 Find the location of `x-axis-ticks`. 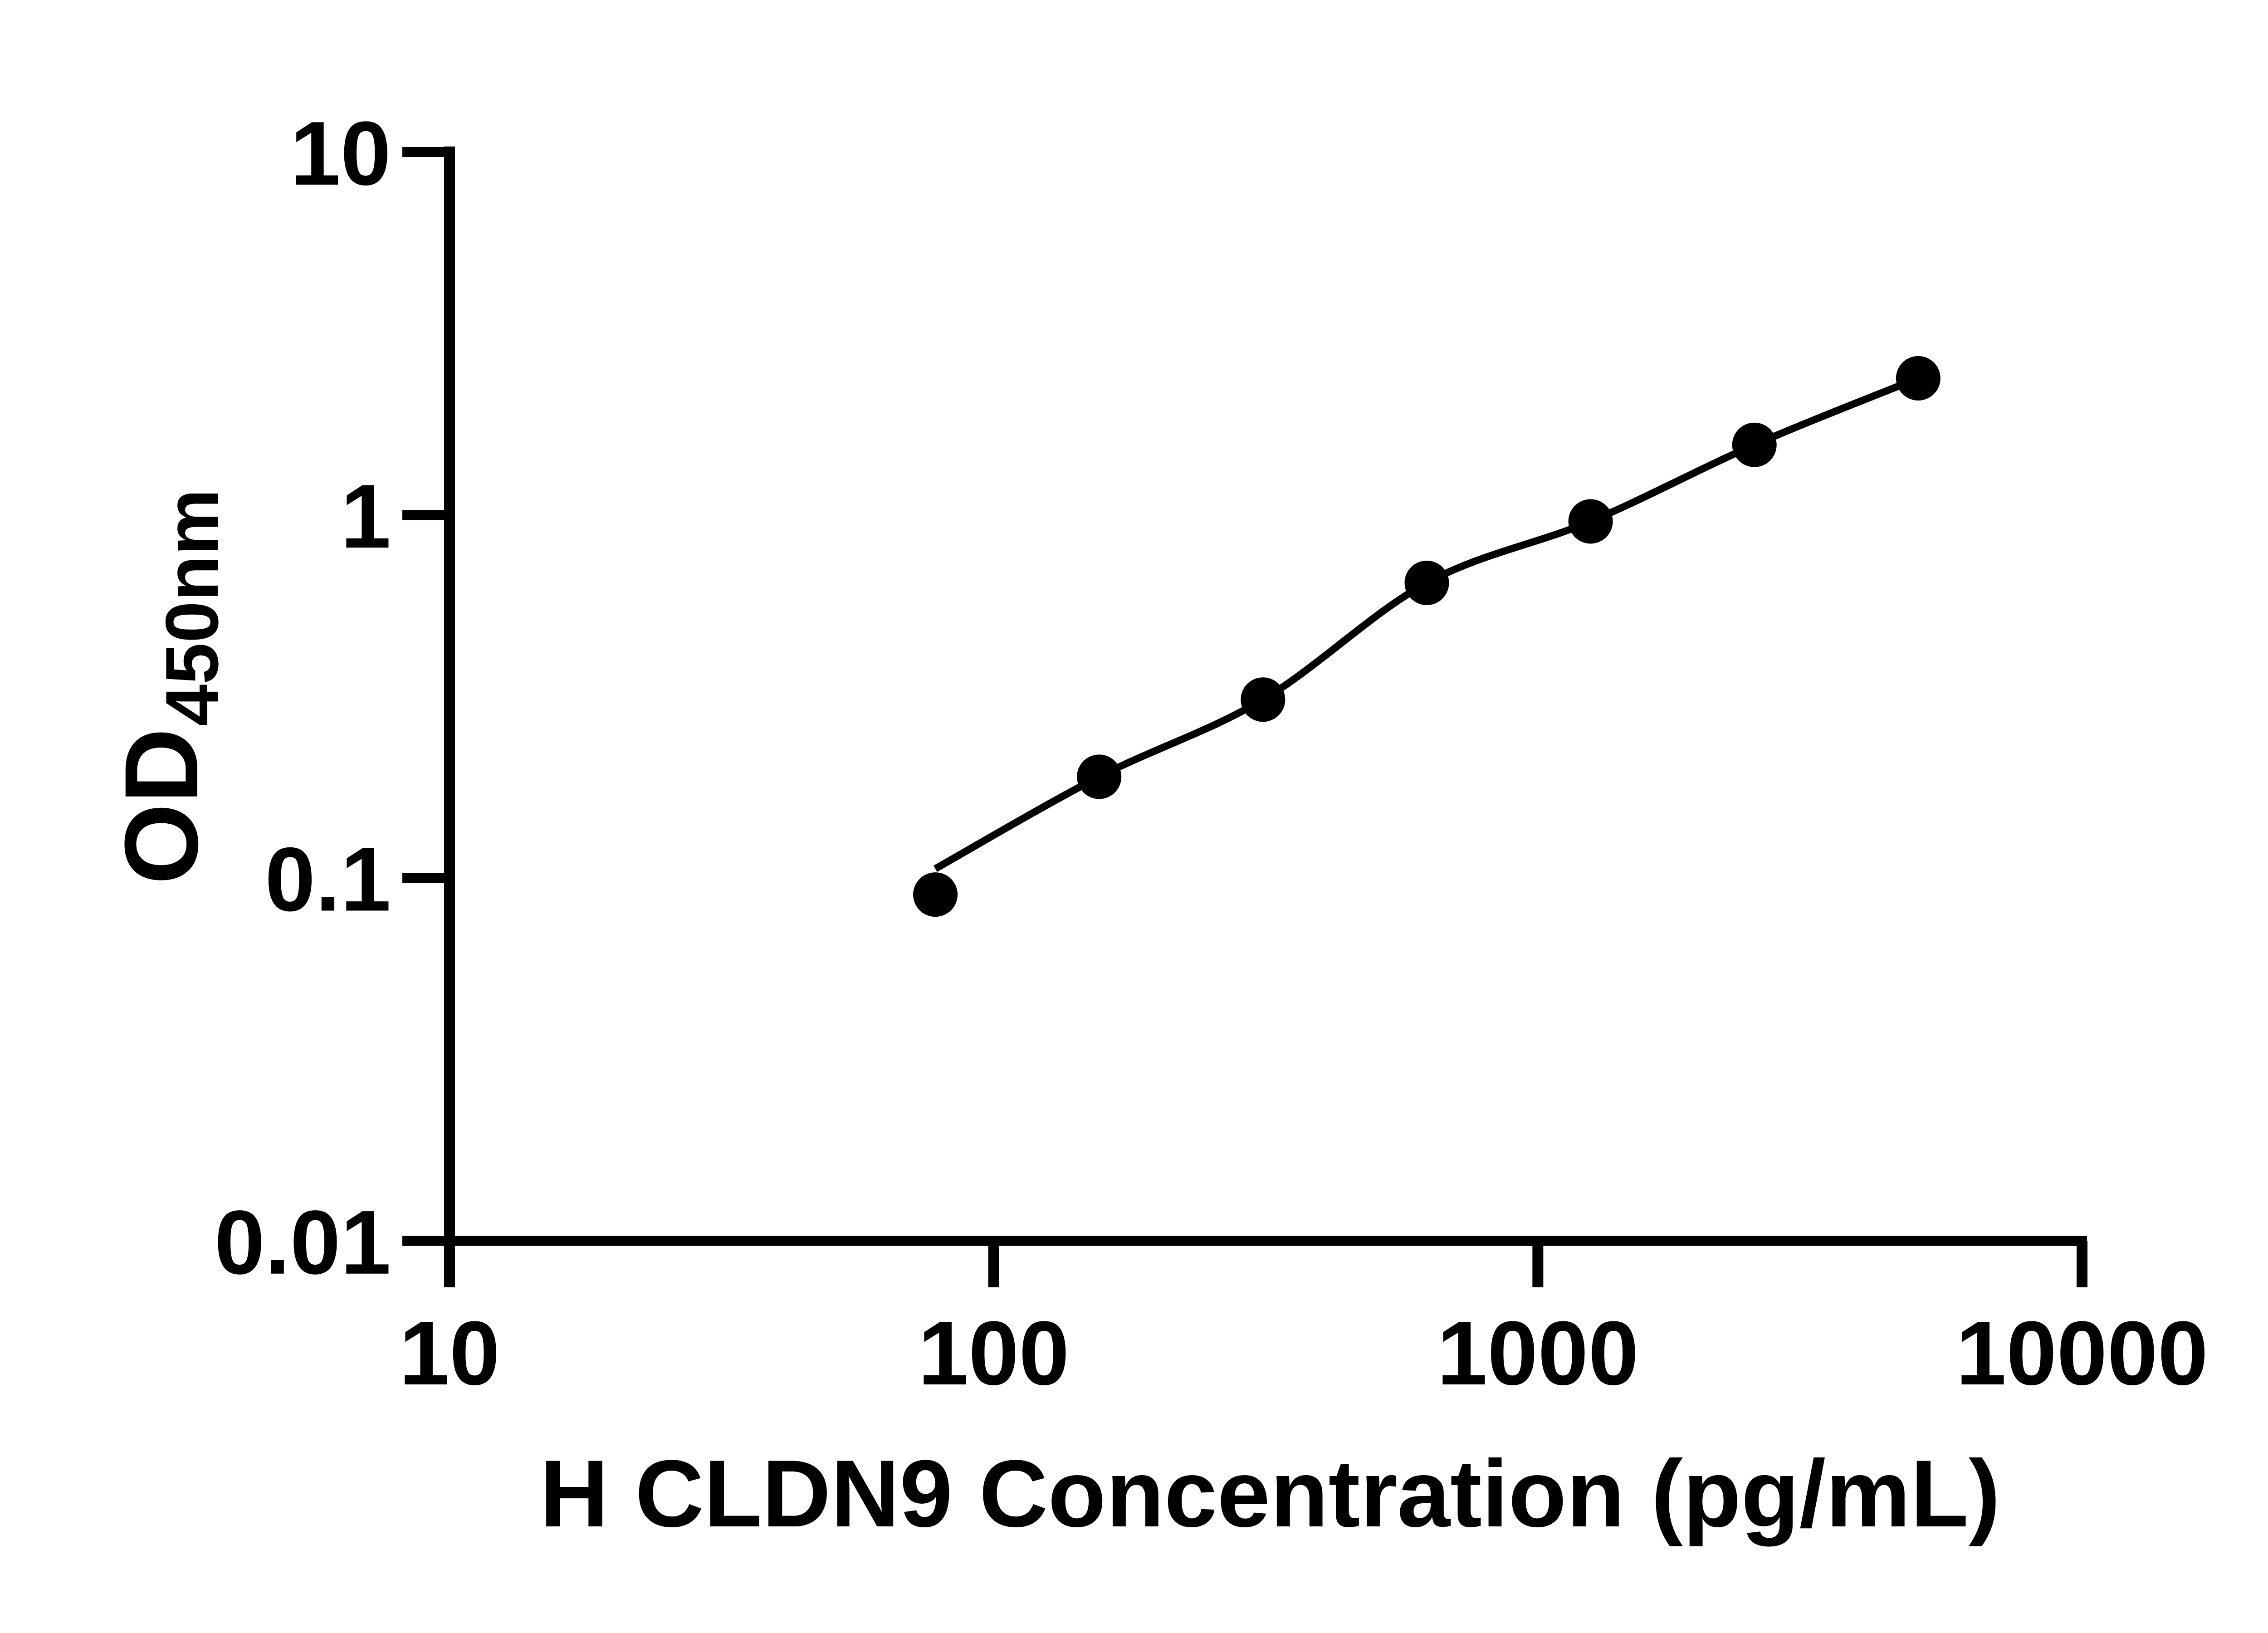

x-axis-ticks is located at coordinates (1266, 1264).